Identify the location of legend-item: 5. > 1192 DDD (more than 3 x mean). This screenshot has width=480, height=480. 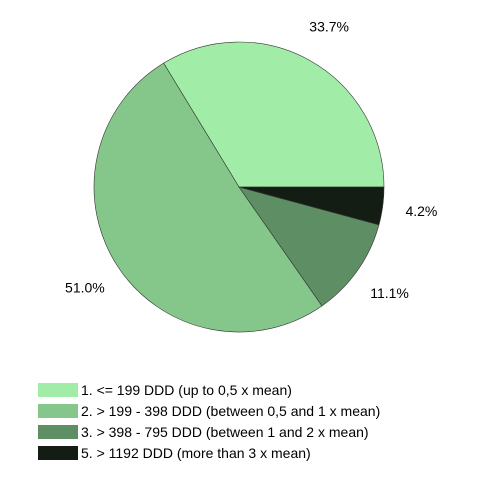
(209, 452).